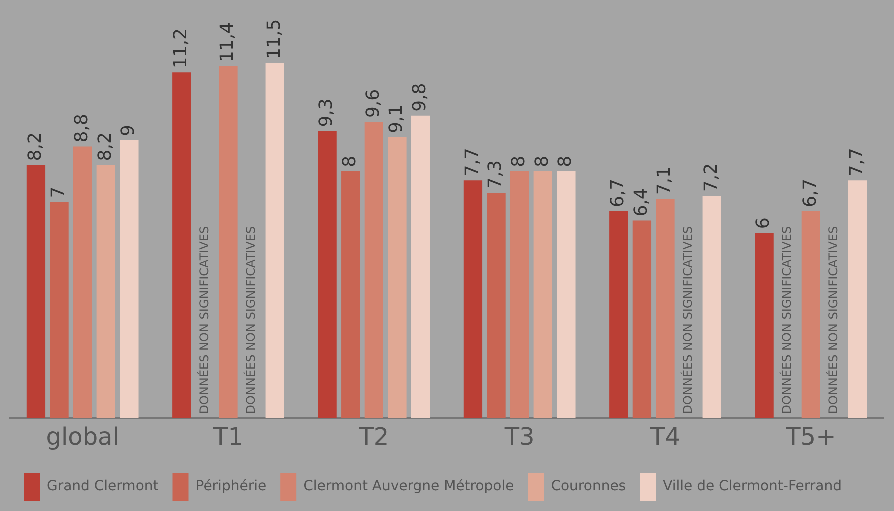 This screenshot has width=894, height=511. Describe the element at coordinates (641, 202) in the screenshot. I see `data-label: 6,4` at that location.